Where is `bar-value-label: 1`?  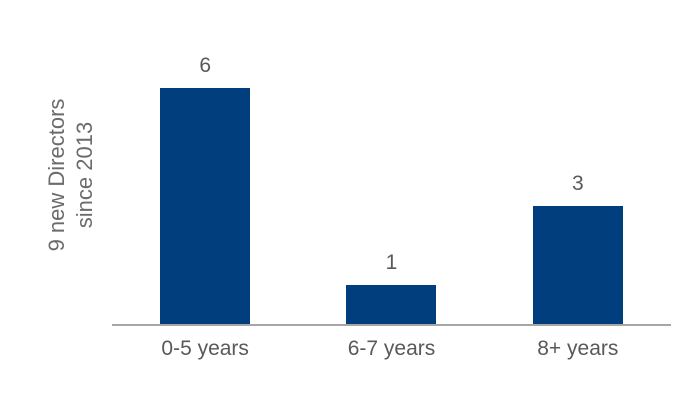
bar-value-label: 1 is located at coordinates (391, 262).